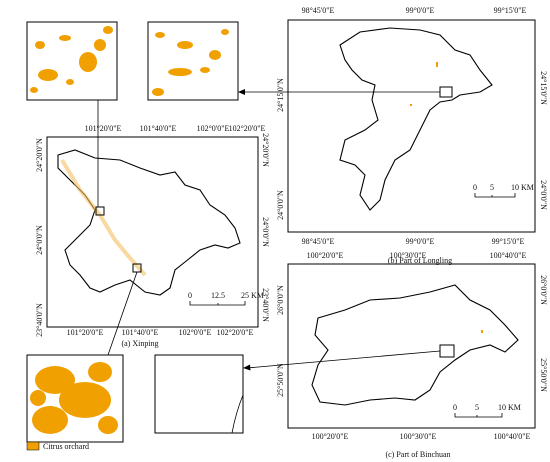 The width and height of the screenshot is (550, 462). Describe the element at coordinates (218, 295) in the screenshot. I see `scale-label: 12.5` at that location.